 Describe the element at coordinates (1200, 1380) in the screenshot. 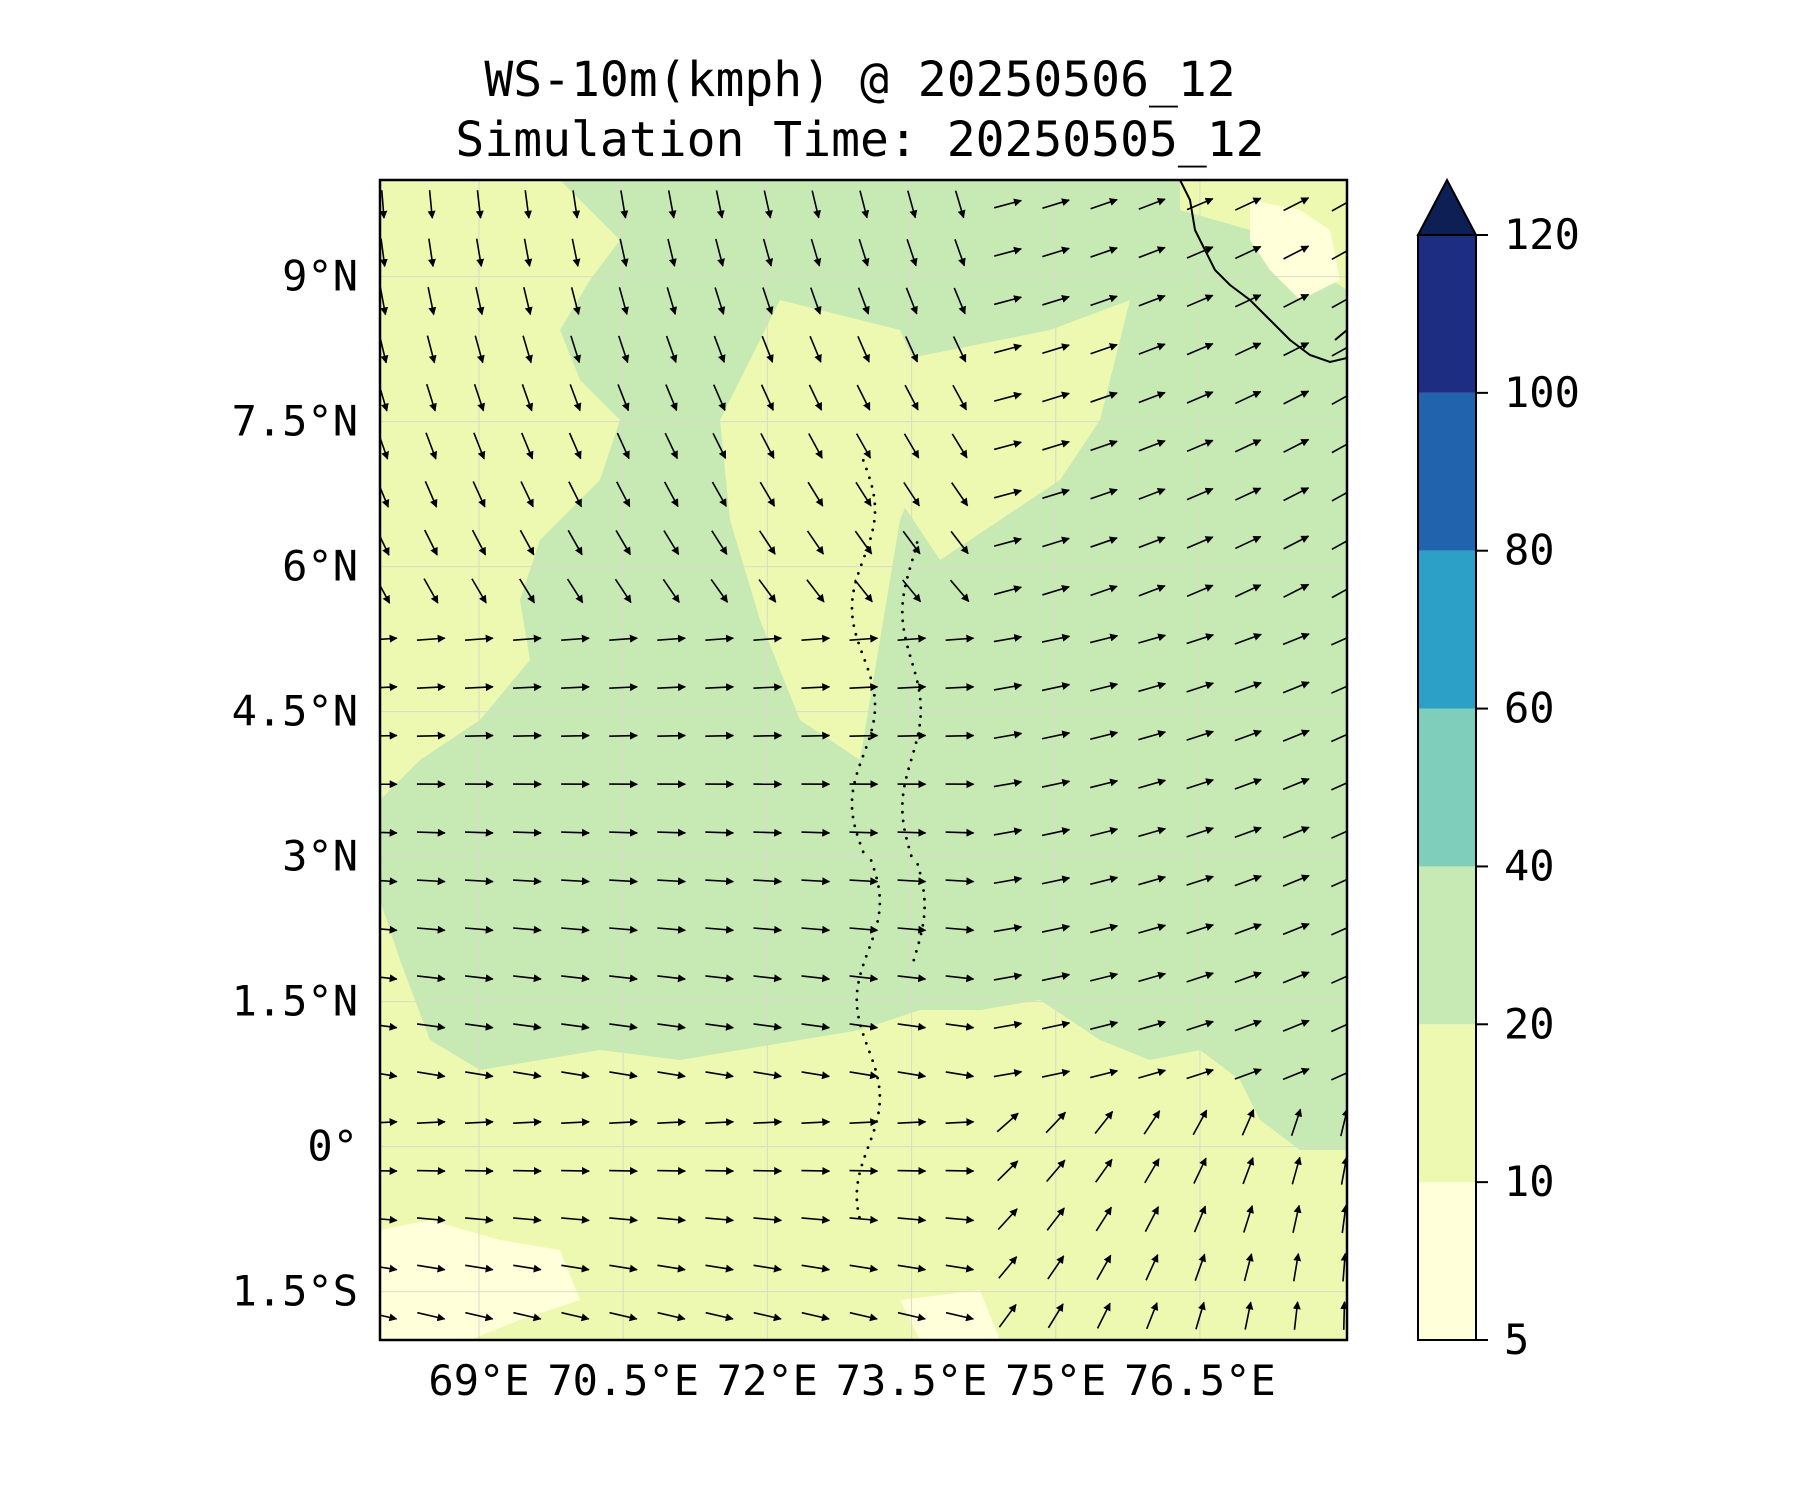

I see `lon-tick-label: 76.5°E` at that location.